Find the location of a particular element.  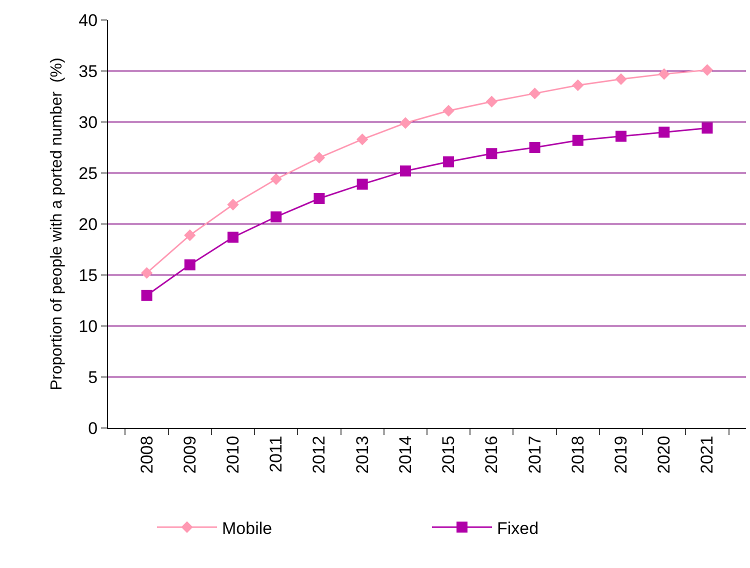

x-tick-label: 2008 is located at coordinates (146, 455).